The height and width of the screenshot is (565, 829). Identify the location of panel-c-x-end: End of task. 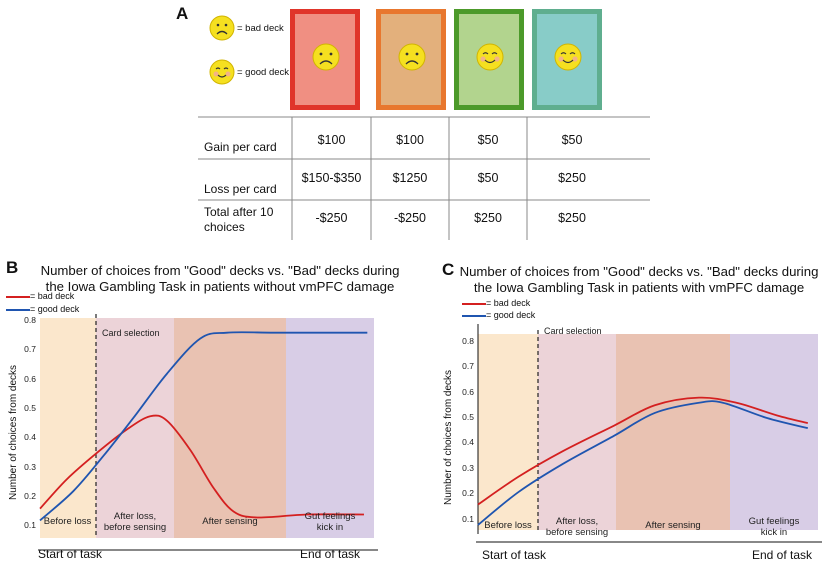
(782, 555).